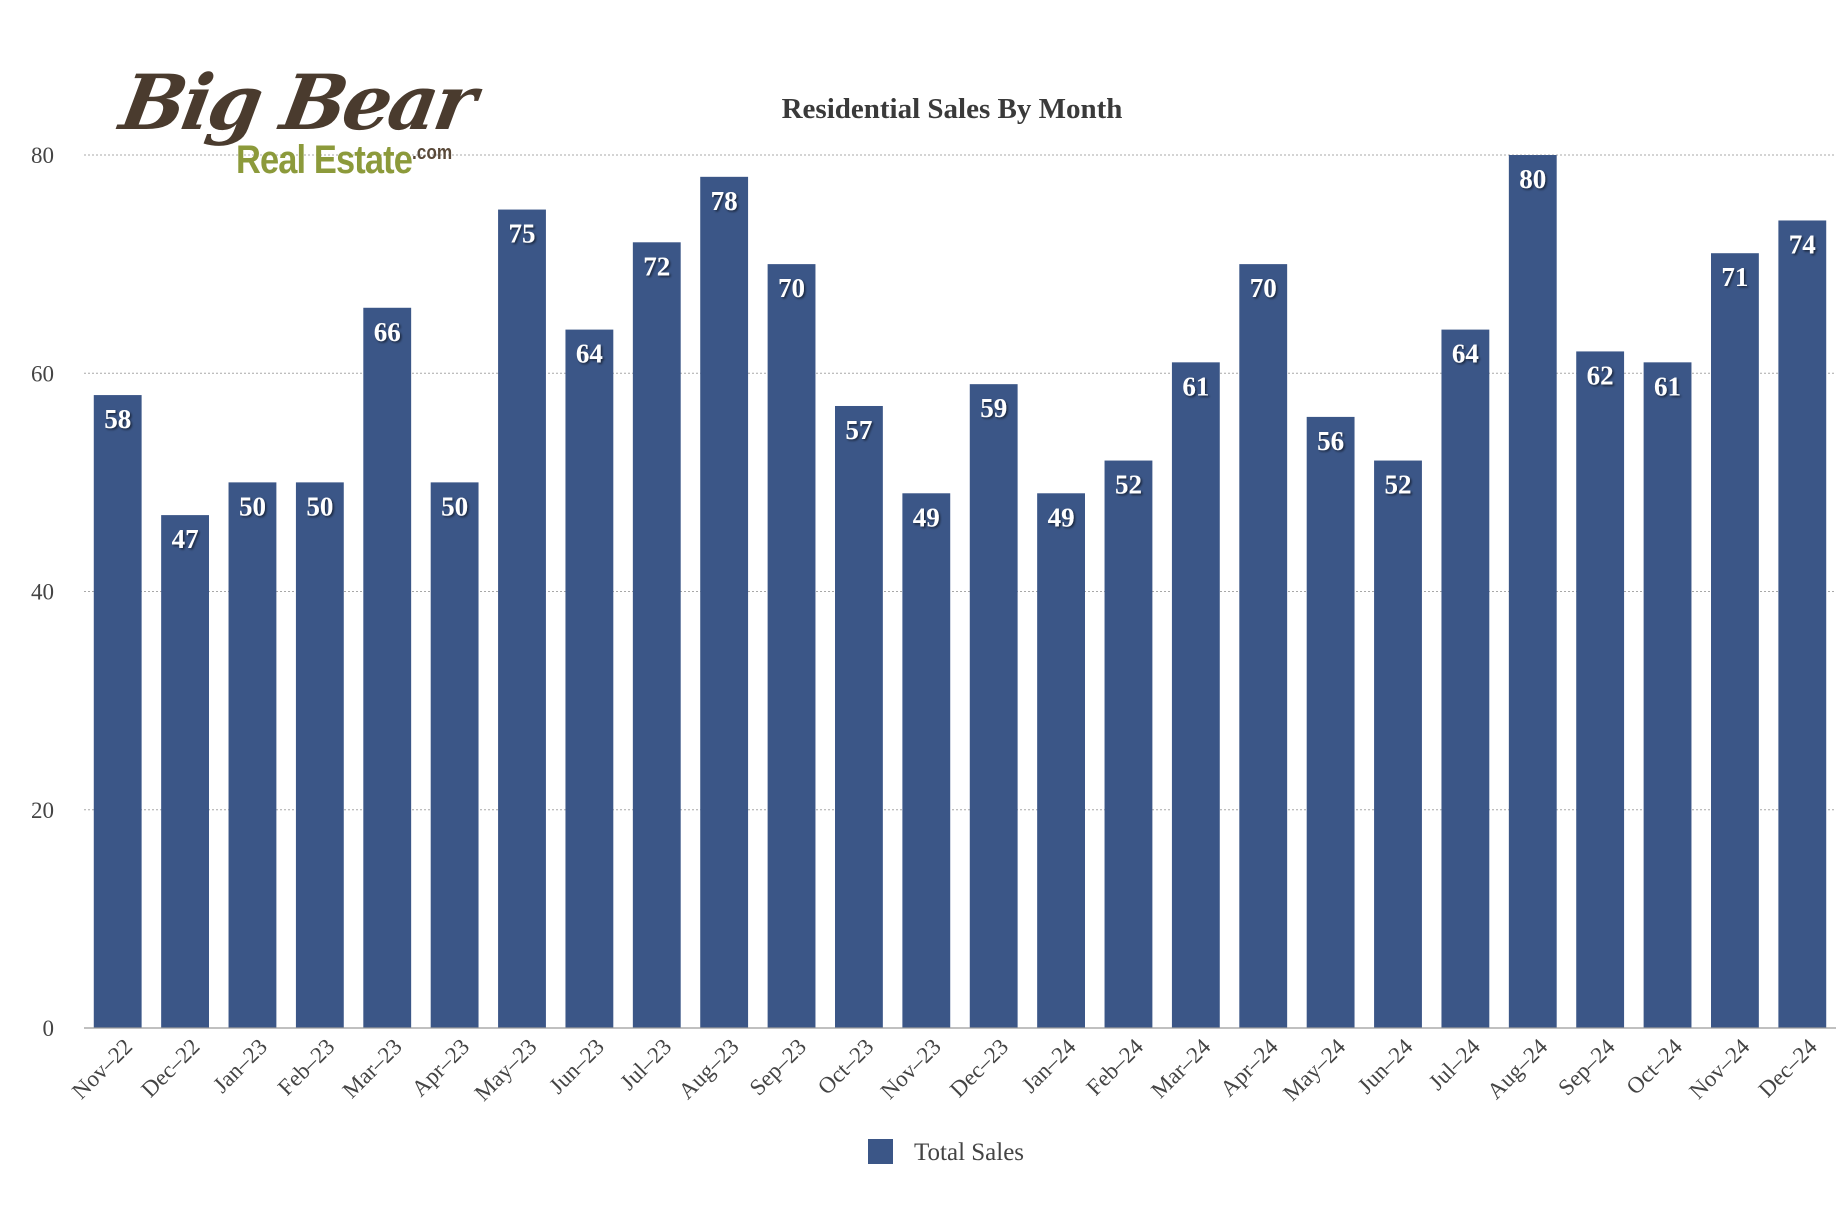 This screenshot has width=1848, height=1229. What do you see at coordinates (858, 430) in the screenshot?
I see `data-label: 57` at bounding box center [858, 430].